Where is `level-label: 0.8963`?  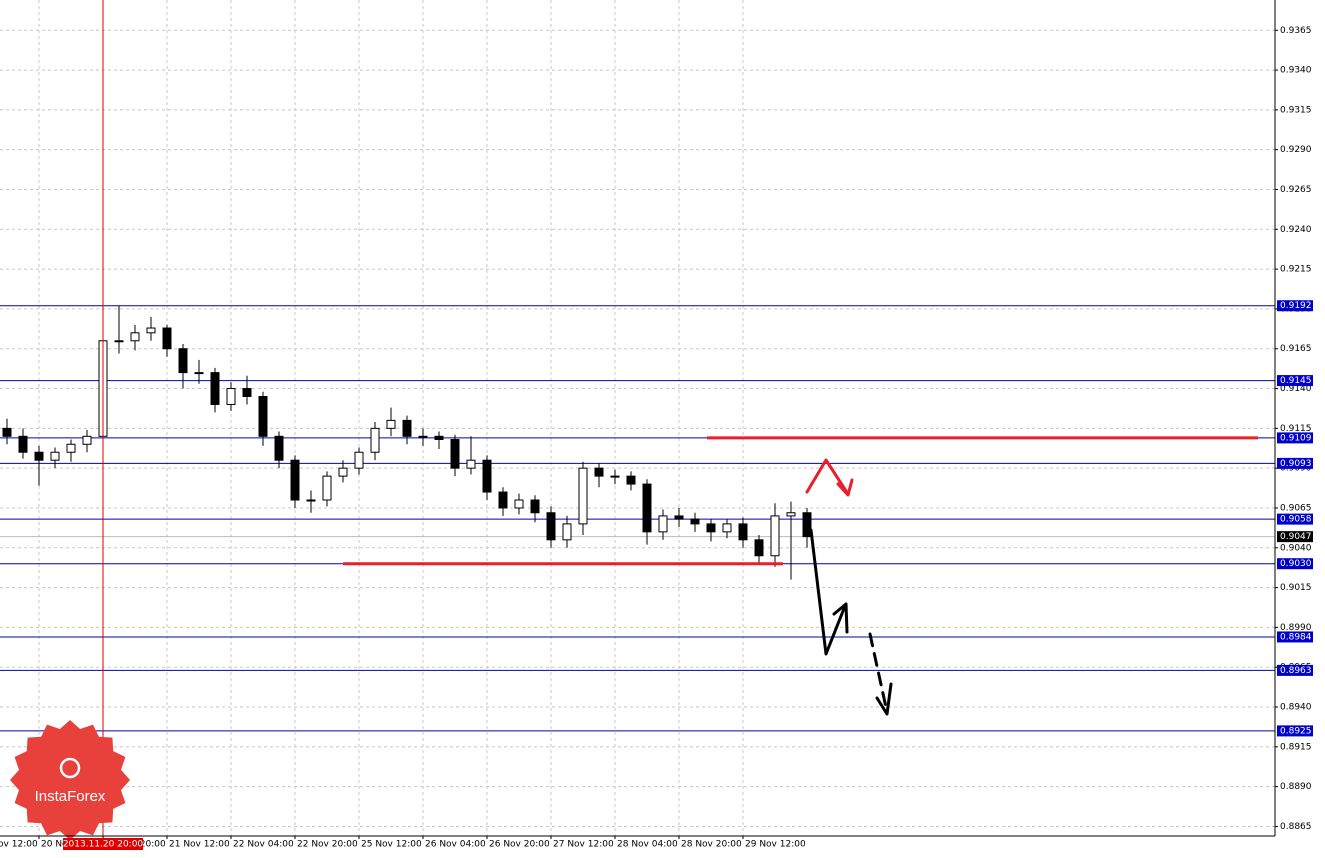 level-label: 0.8963 is located at coordinates (1296, 671).